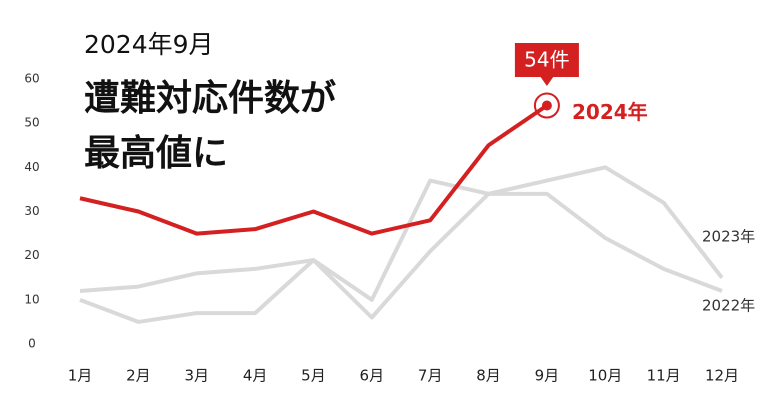 This screenshot has height=409, width=780. I want to click on series-label: 2022年, so click(728, 306).